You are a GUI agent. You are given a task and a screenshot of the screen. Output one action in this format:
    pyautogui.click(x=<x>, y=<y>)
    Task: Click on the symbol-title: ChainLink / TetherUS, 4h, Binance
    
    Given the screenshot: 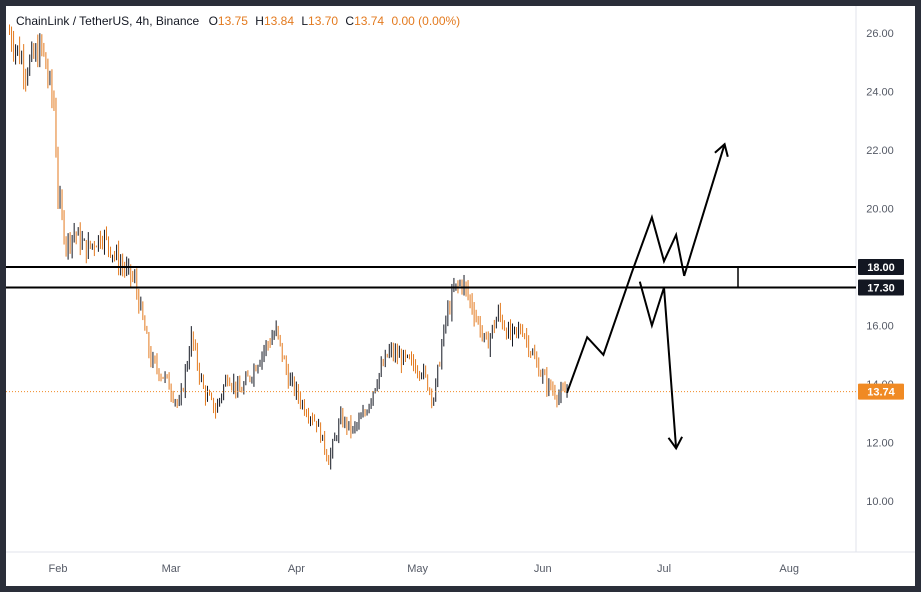 What is the action you would take?
    pyautogui.click(x=108, y=21)
    